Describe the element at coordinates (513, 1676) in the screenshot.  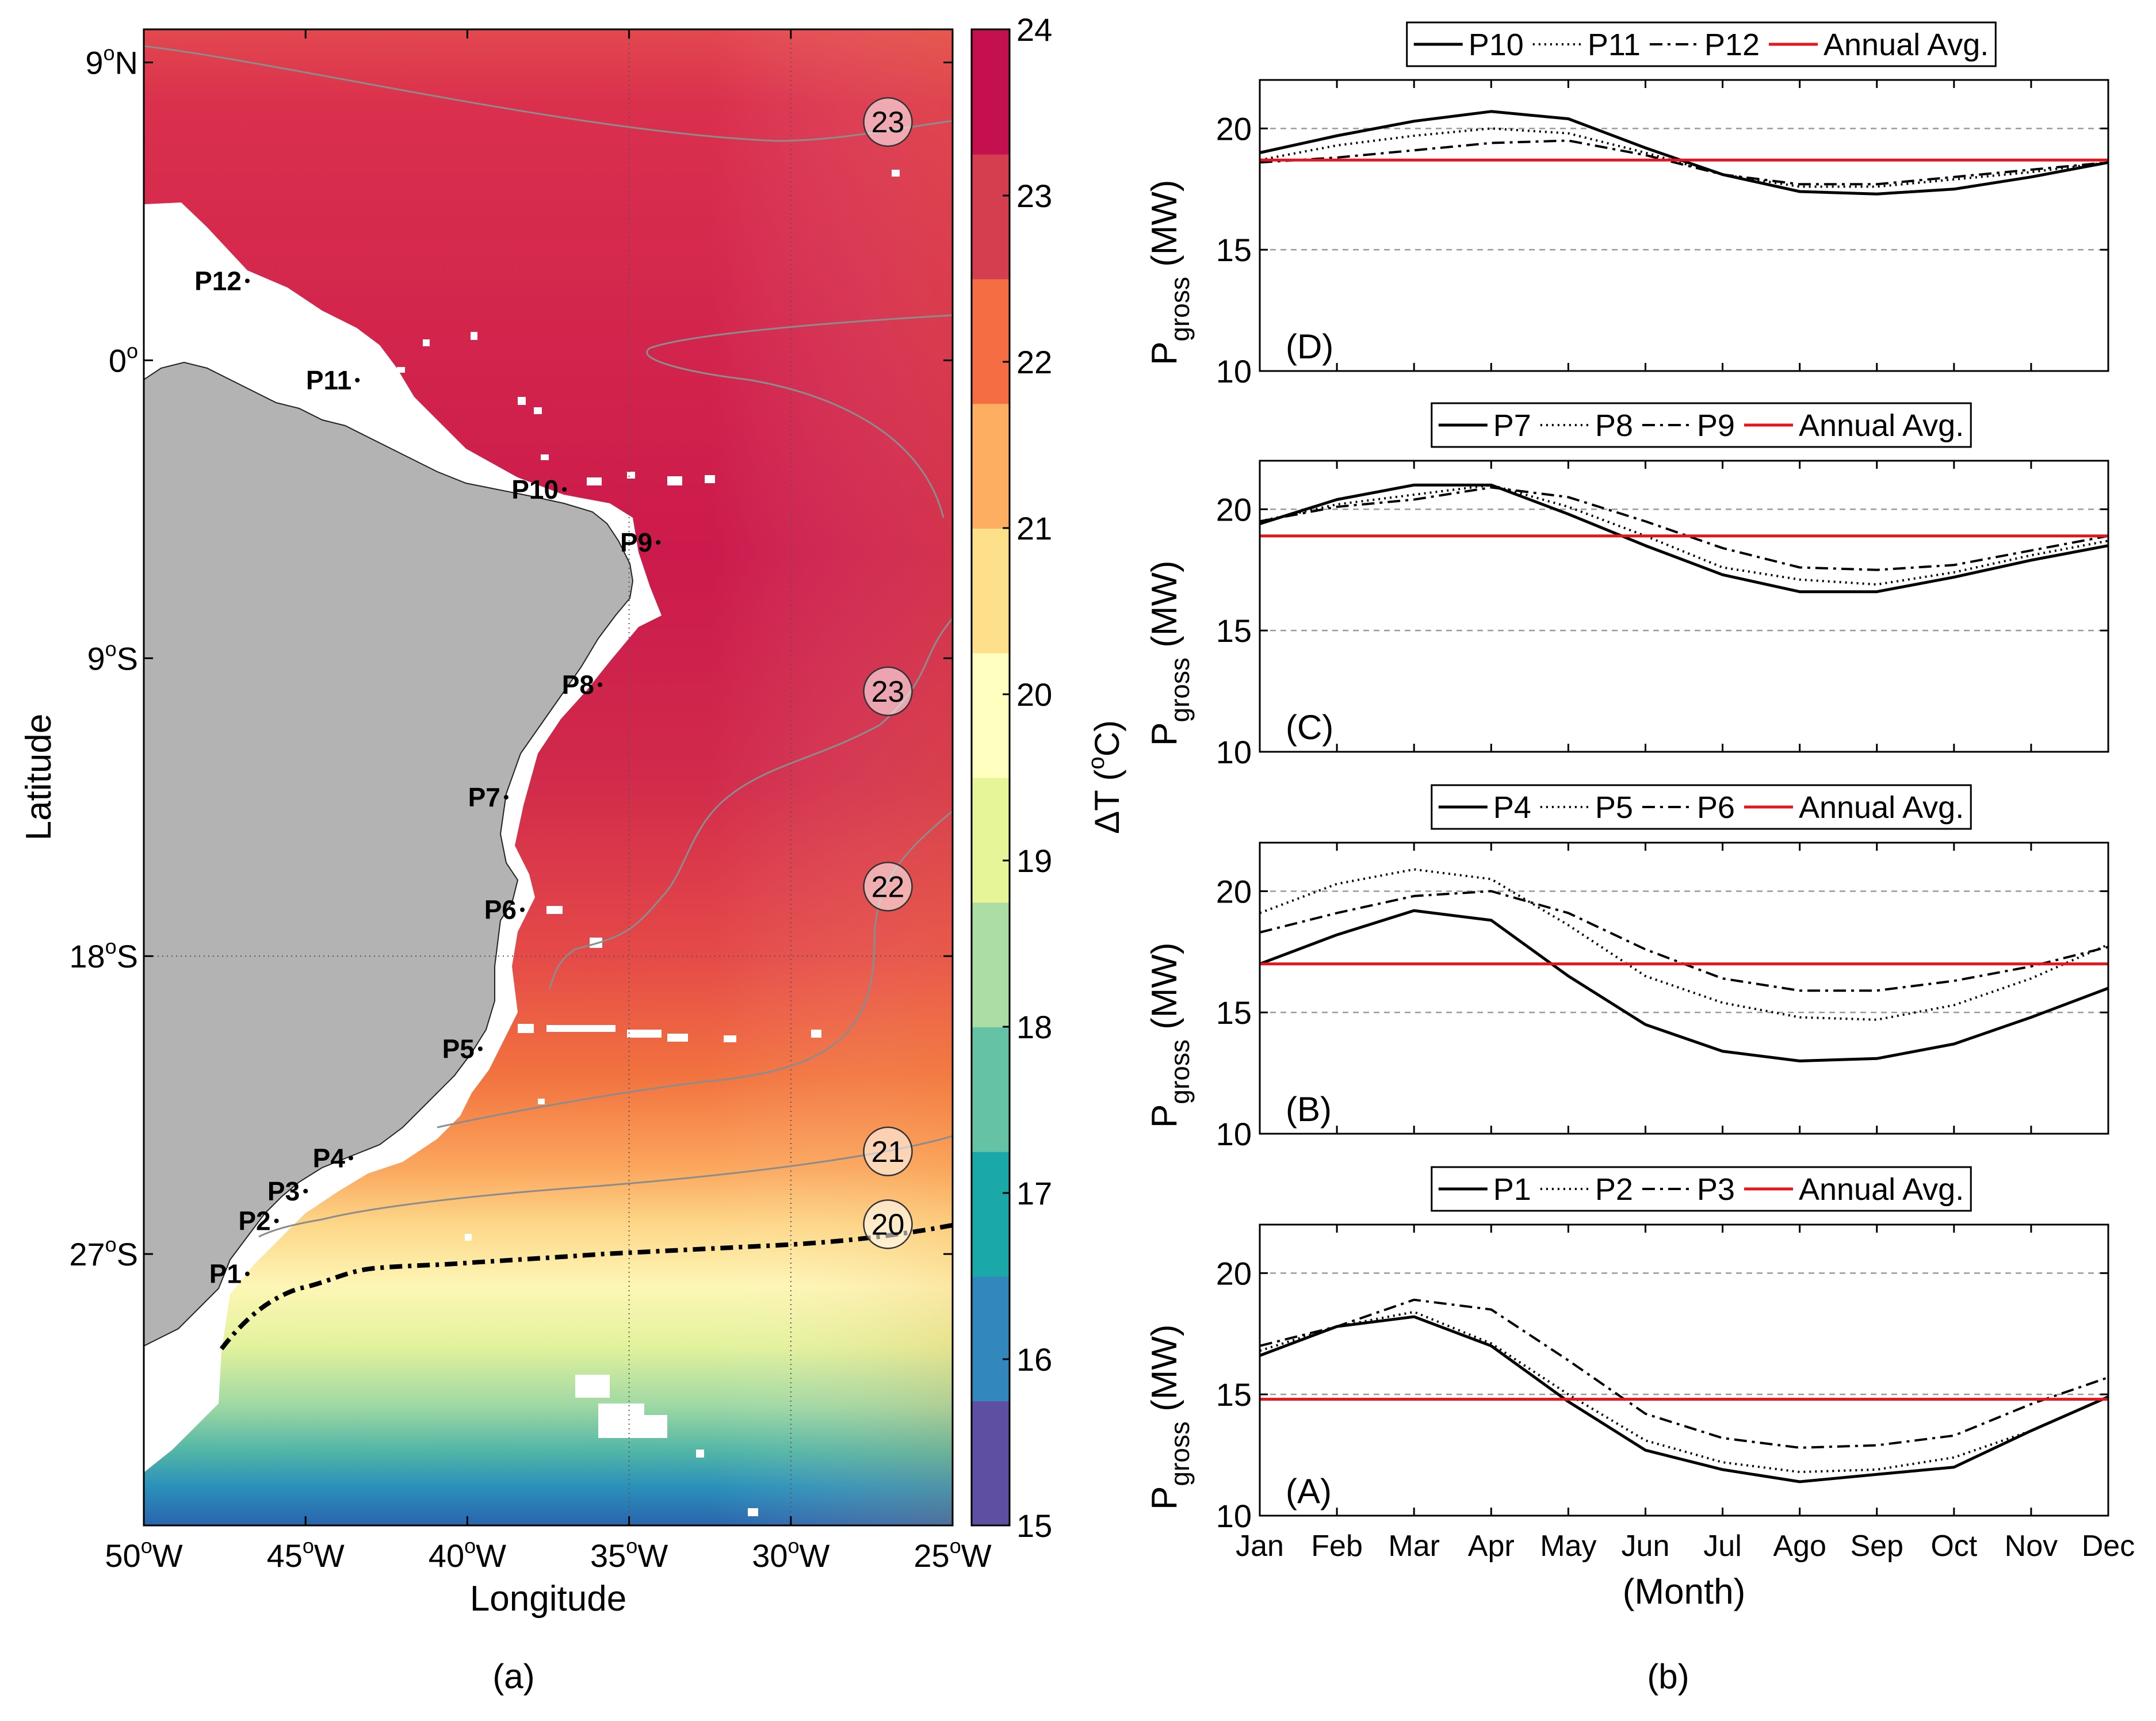
I see `panel-label-a: (a)` at that location.